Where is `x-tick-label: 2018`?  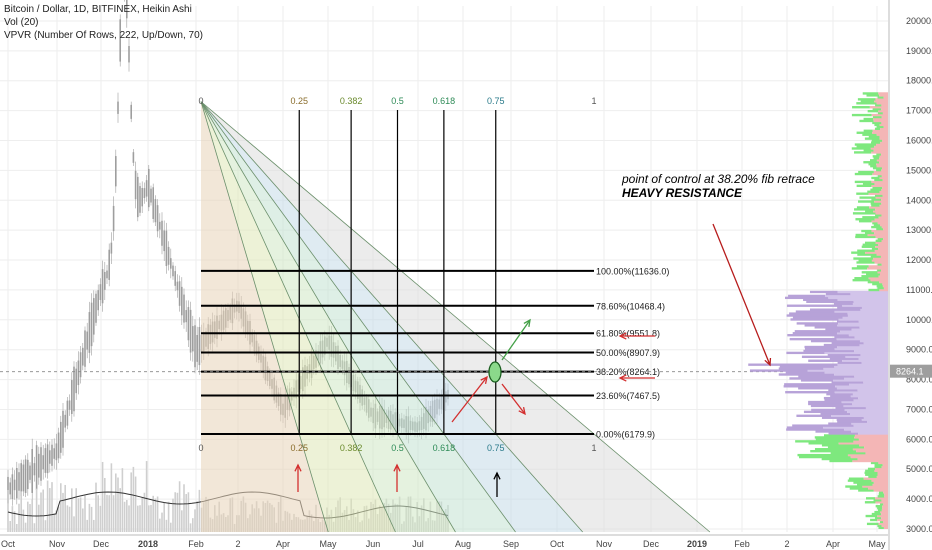
x-tick-label: 2018 is located at coordinates (148, 544).